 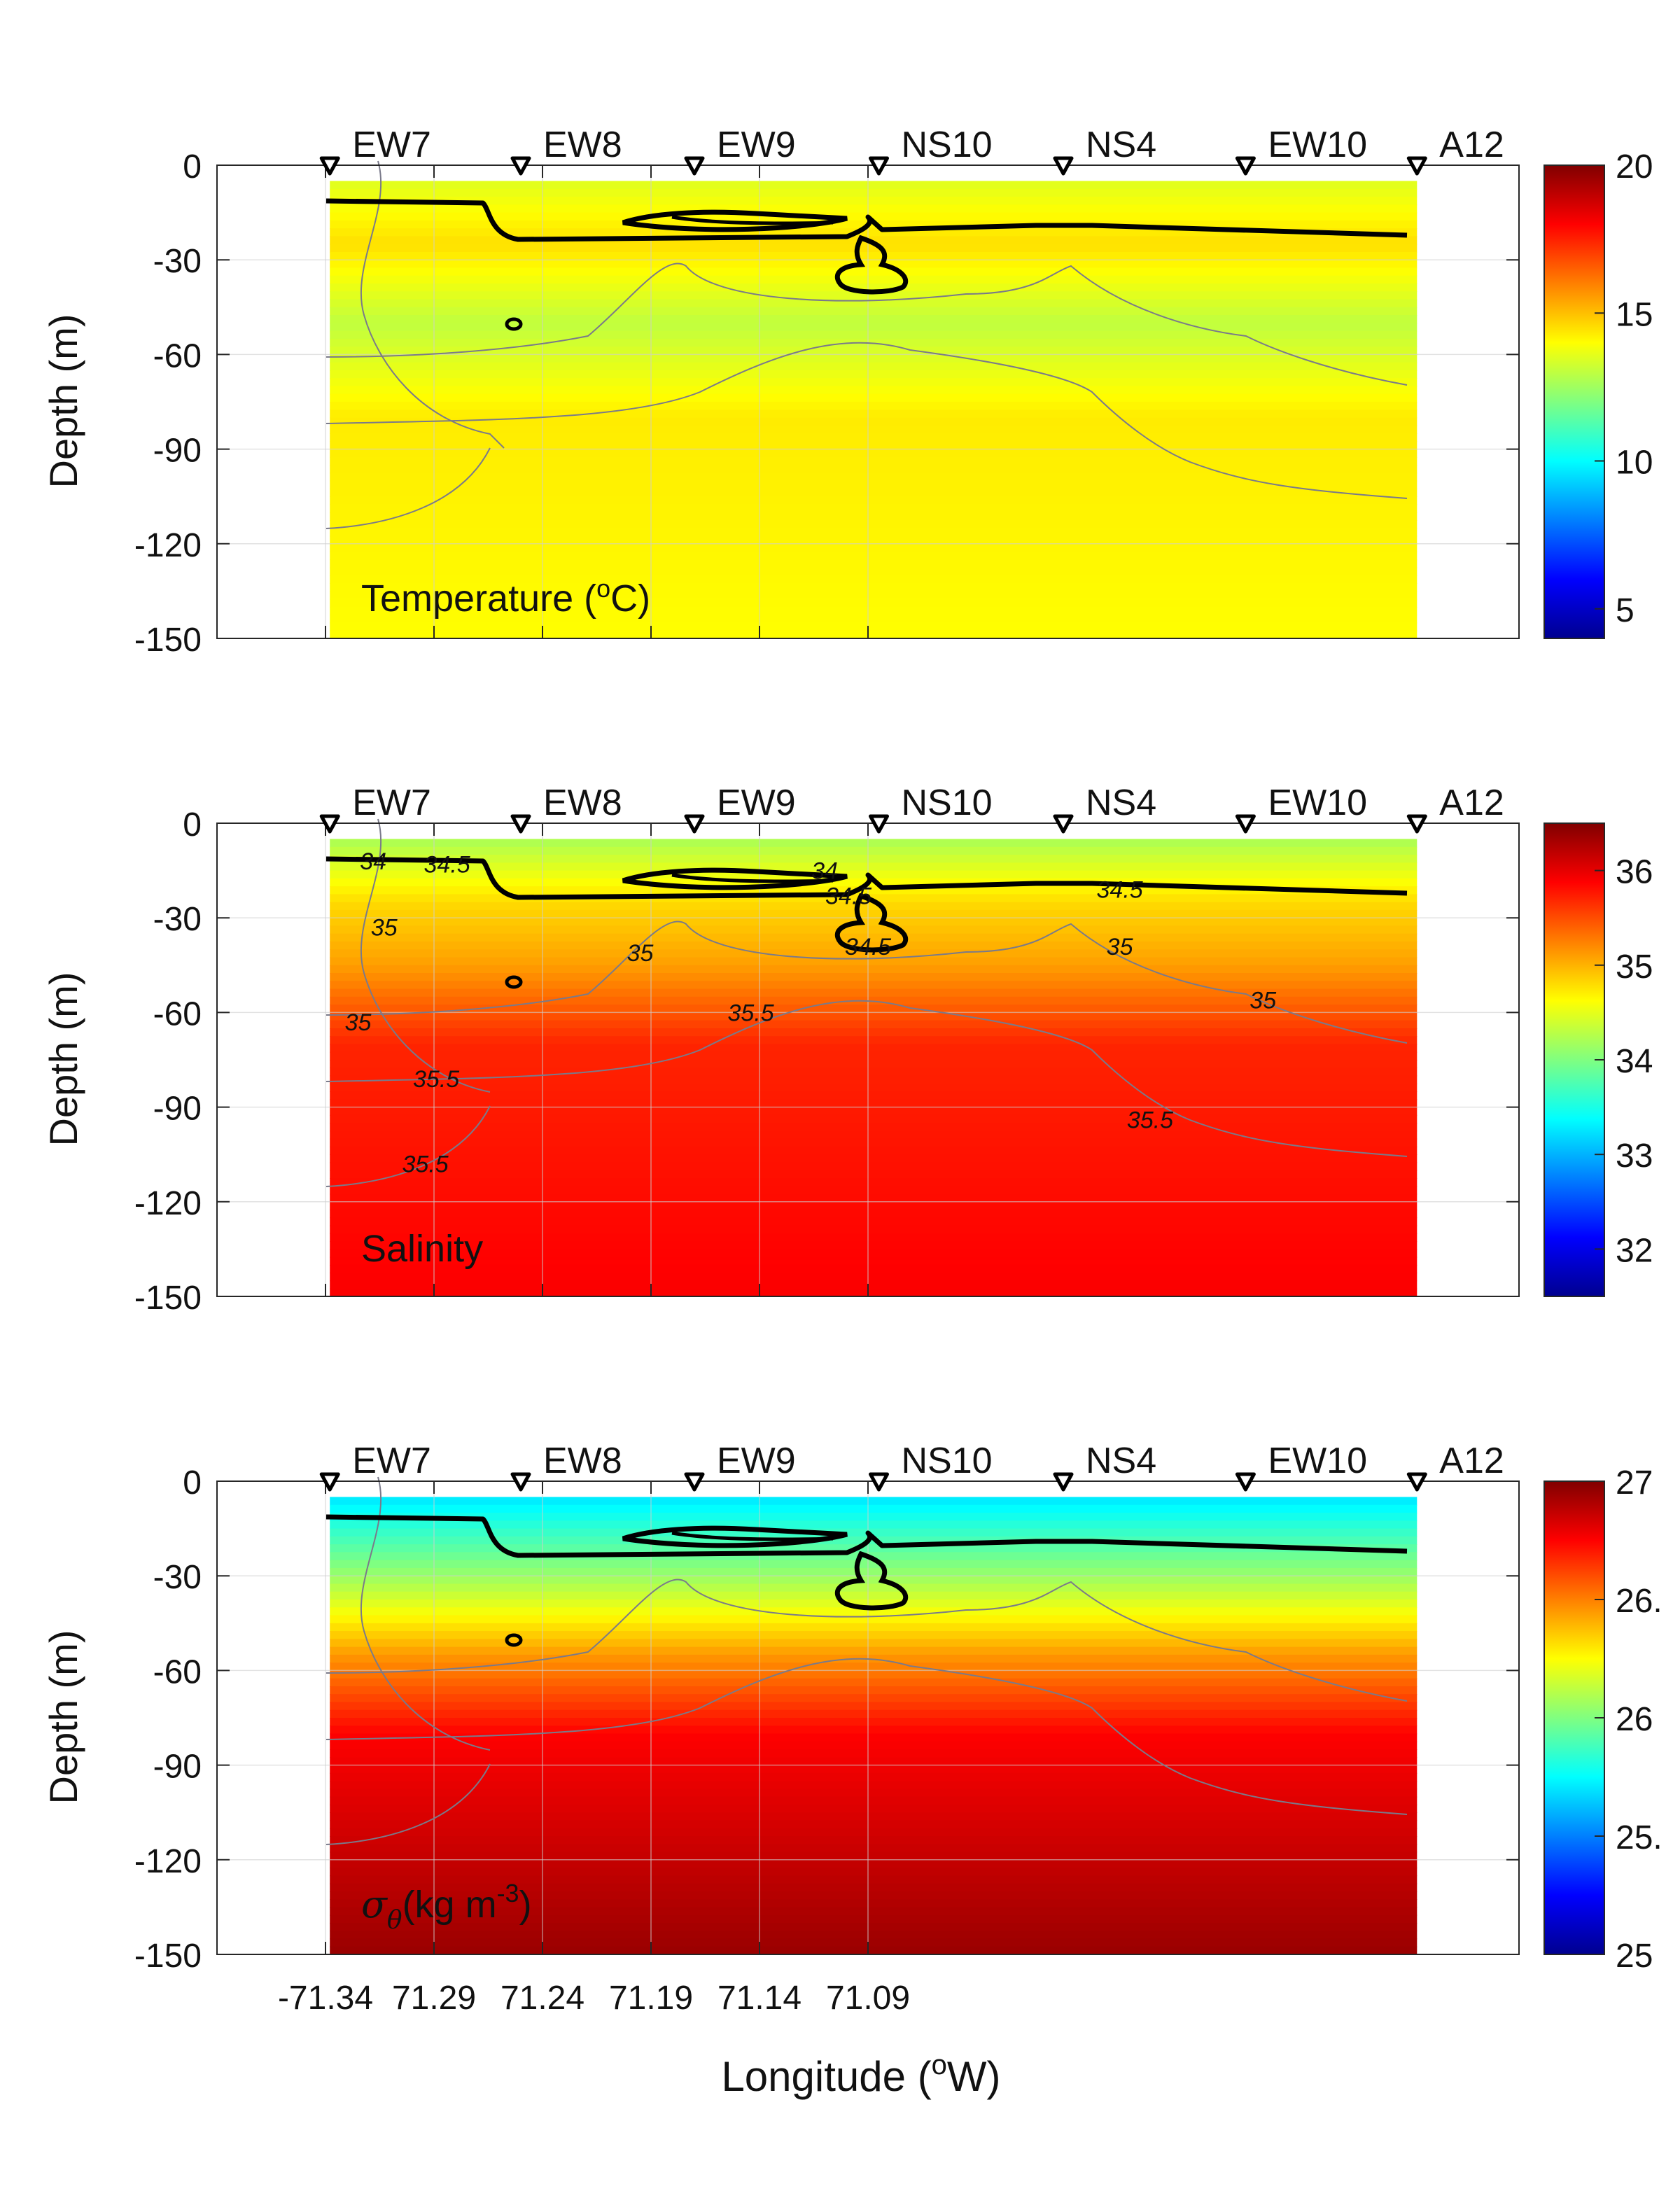 What do you see at coordinates (566, 1466) in the screenshot?
I see `station-marker: EW8` at bounding box center [566, 1466].